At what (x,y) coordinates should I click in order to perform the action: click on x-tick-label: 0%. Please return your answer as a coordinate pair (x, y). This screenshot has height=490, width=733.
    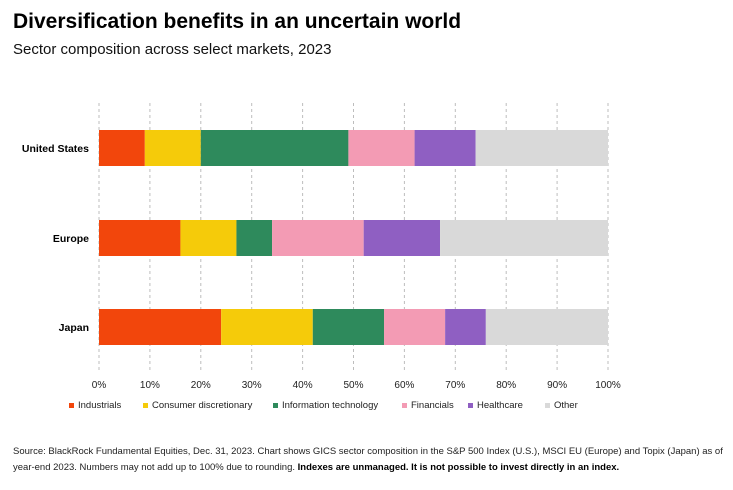
    Looking at the image, I should click on (99, 385).